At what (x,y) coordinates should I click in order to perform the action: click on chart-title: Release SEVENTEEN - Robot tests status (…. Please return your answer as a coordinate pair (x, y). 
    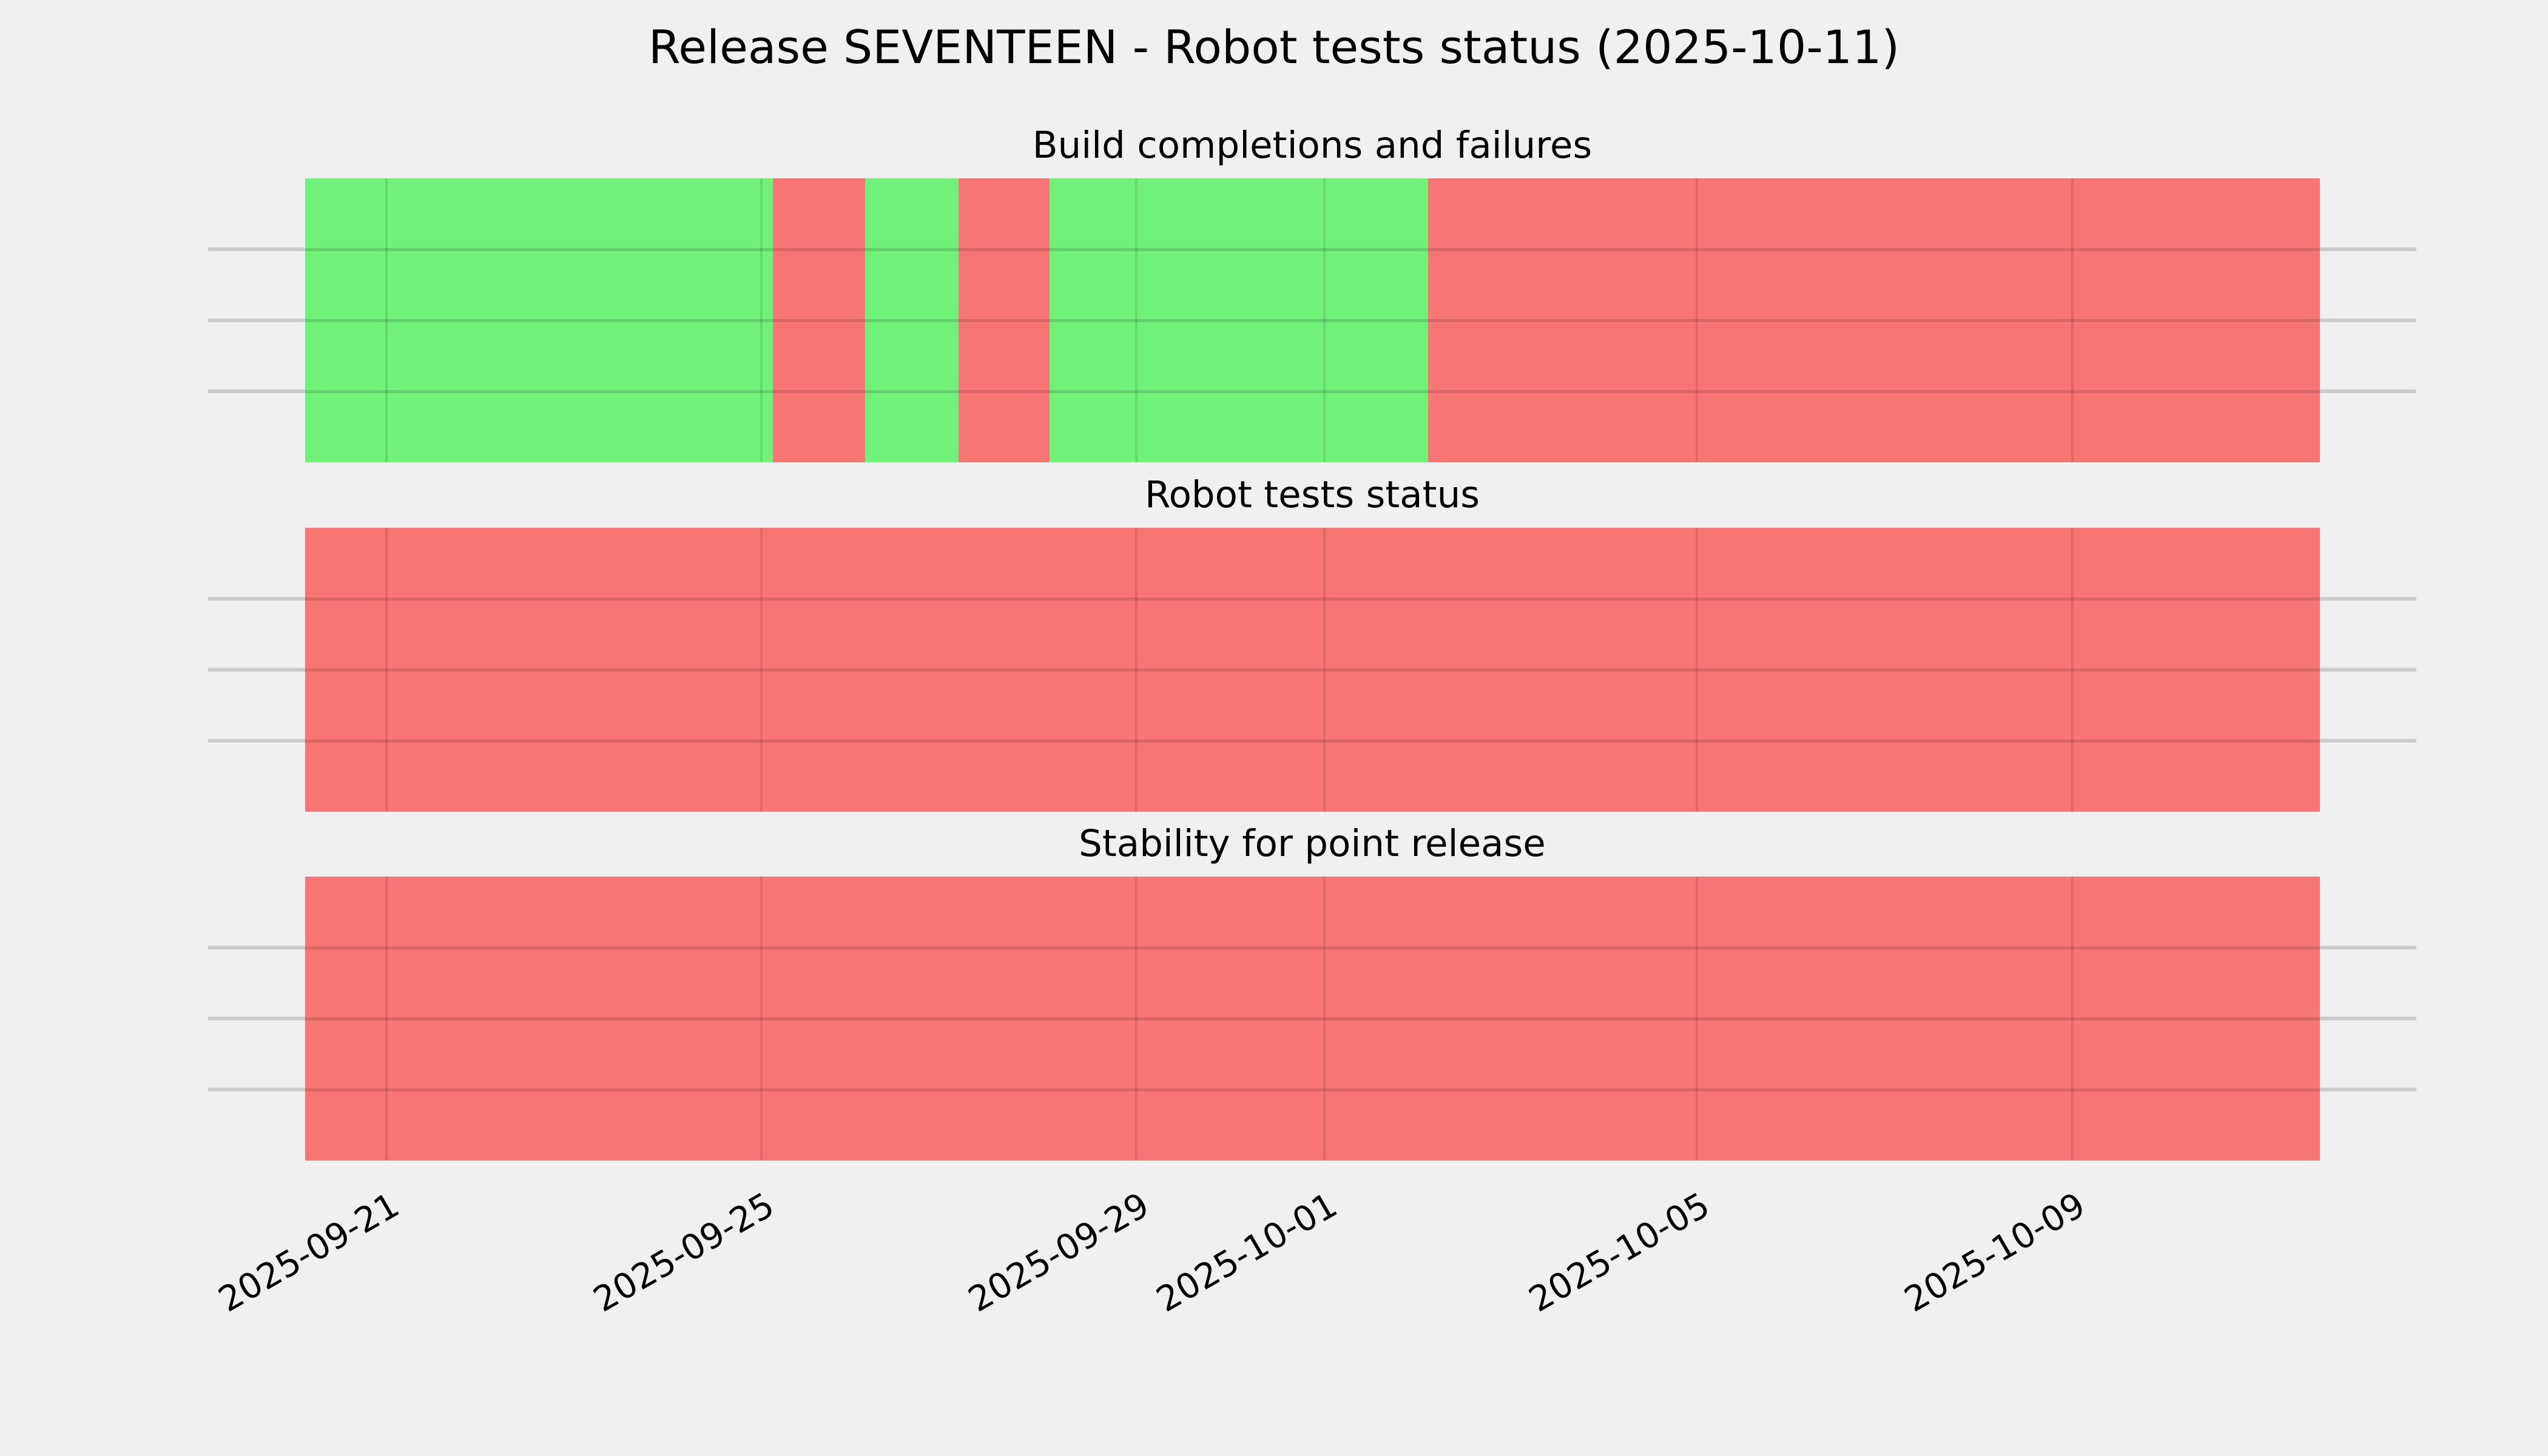
    Looking at the image, I should click on (1274, 47).